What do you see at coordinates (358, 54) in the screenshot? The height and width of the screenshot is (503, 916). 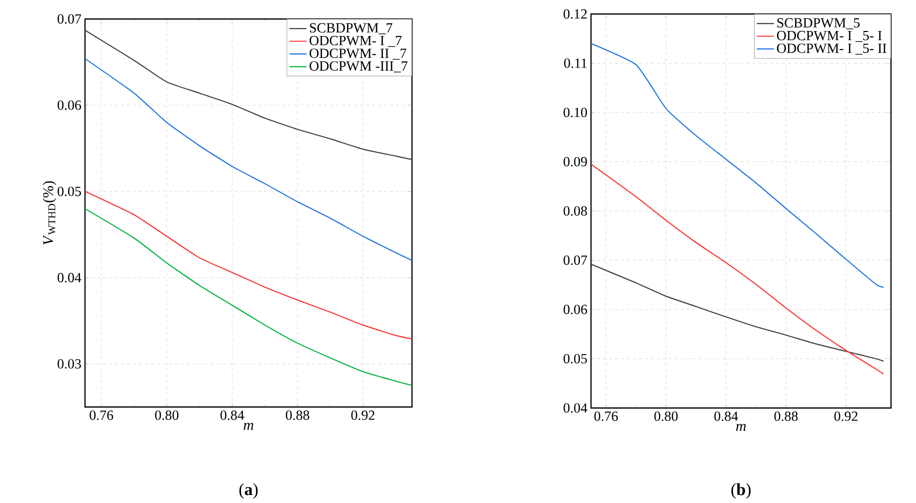 I see `legend-label: ODCPWM- II _7` at bounding box center [358, 54].